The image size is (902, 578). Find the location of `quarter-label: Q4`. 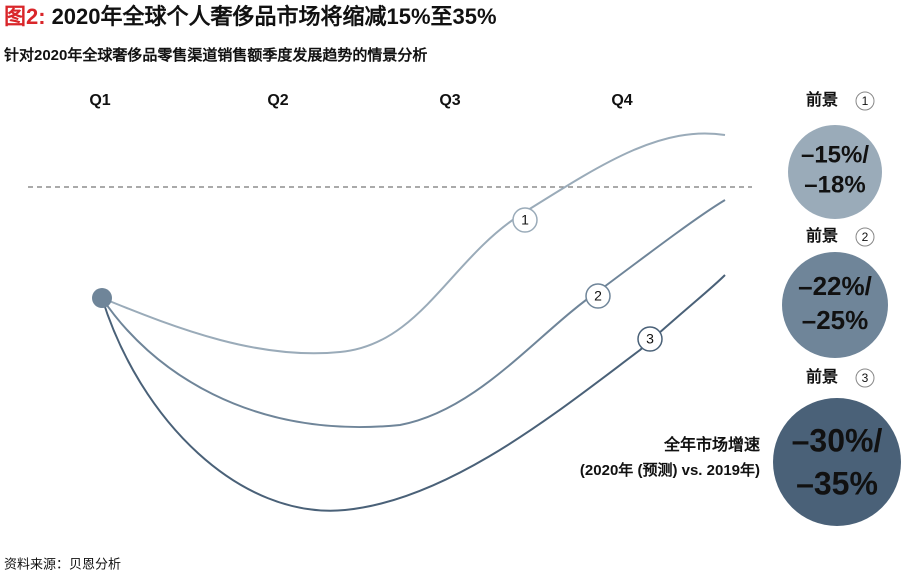

quarter-label: Q4 is located at coordinates (621, 100).